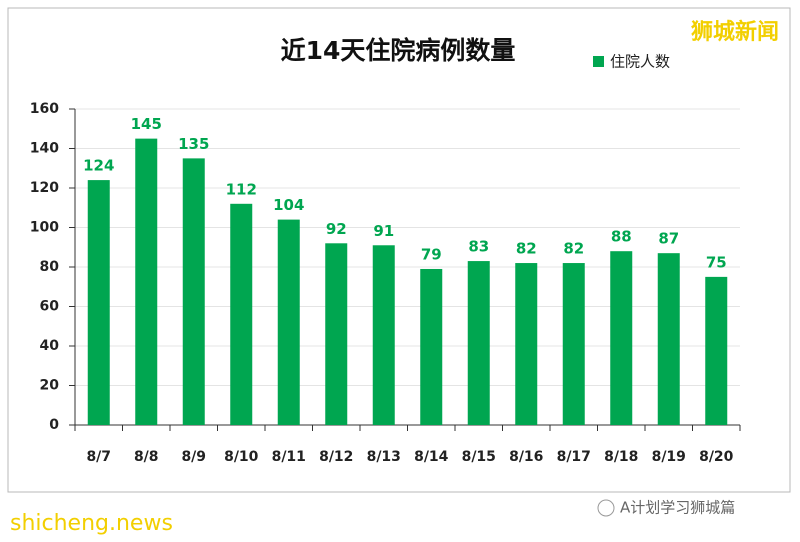 This screenshot has width=800, height=542. What do you see at coordinates (50, 267) in the screenshot?
I see `y-tick-label: 80` at bounding box center [50, 267].